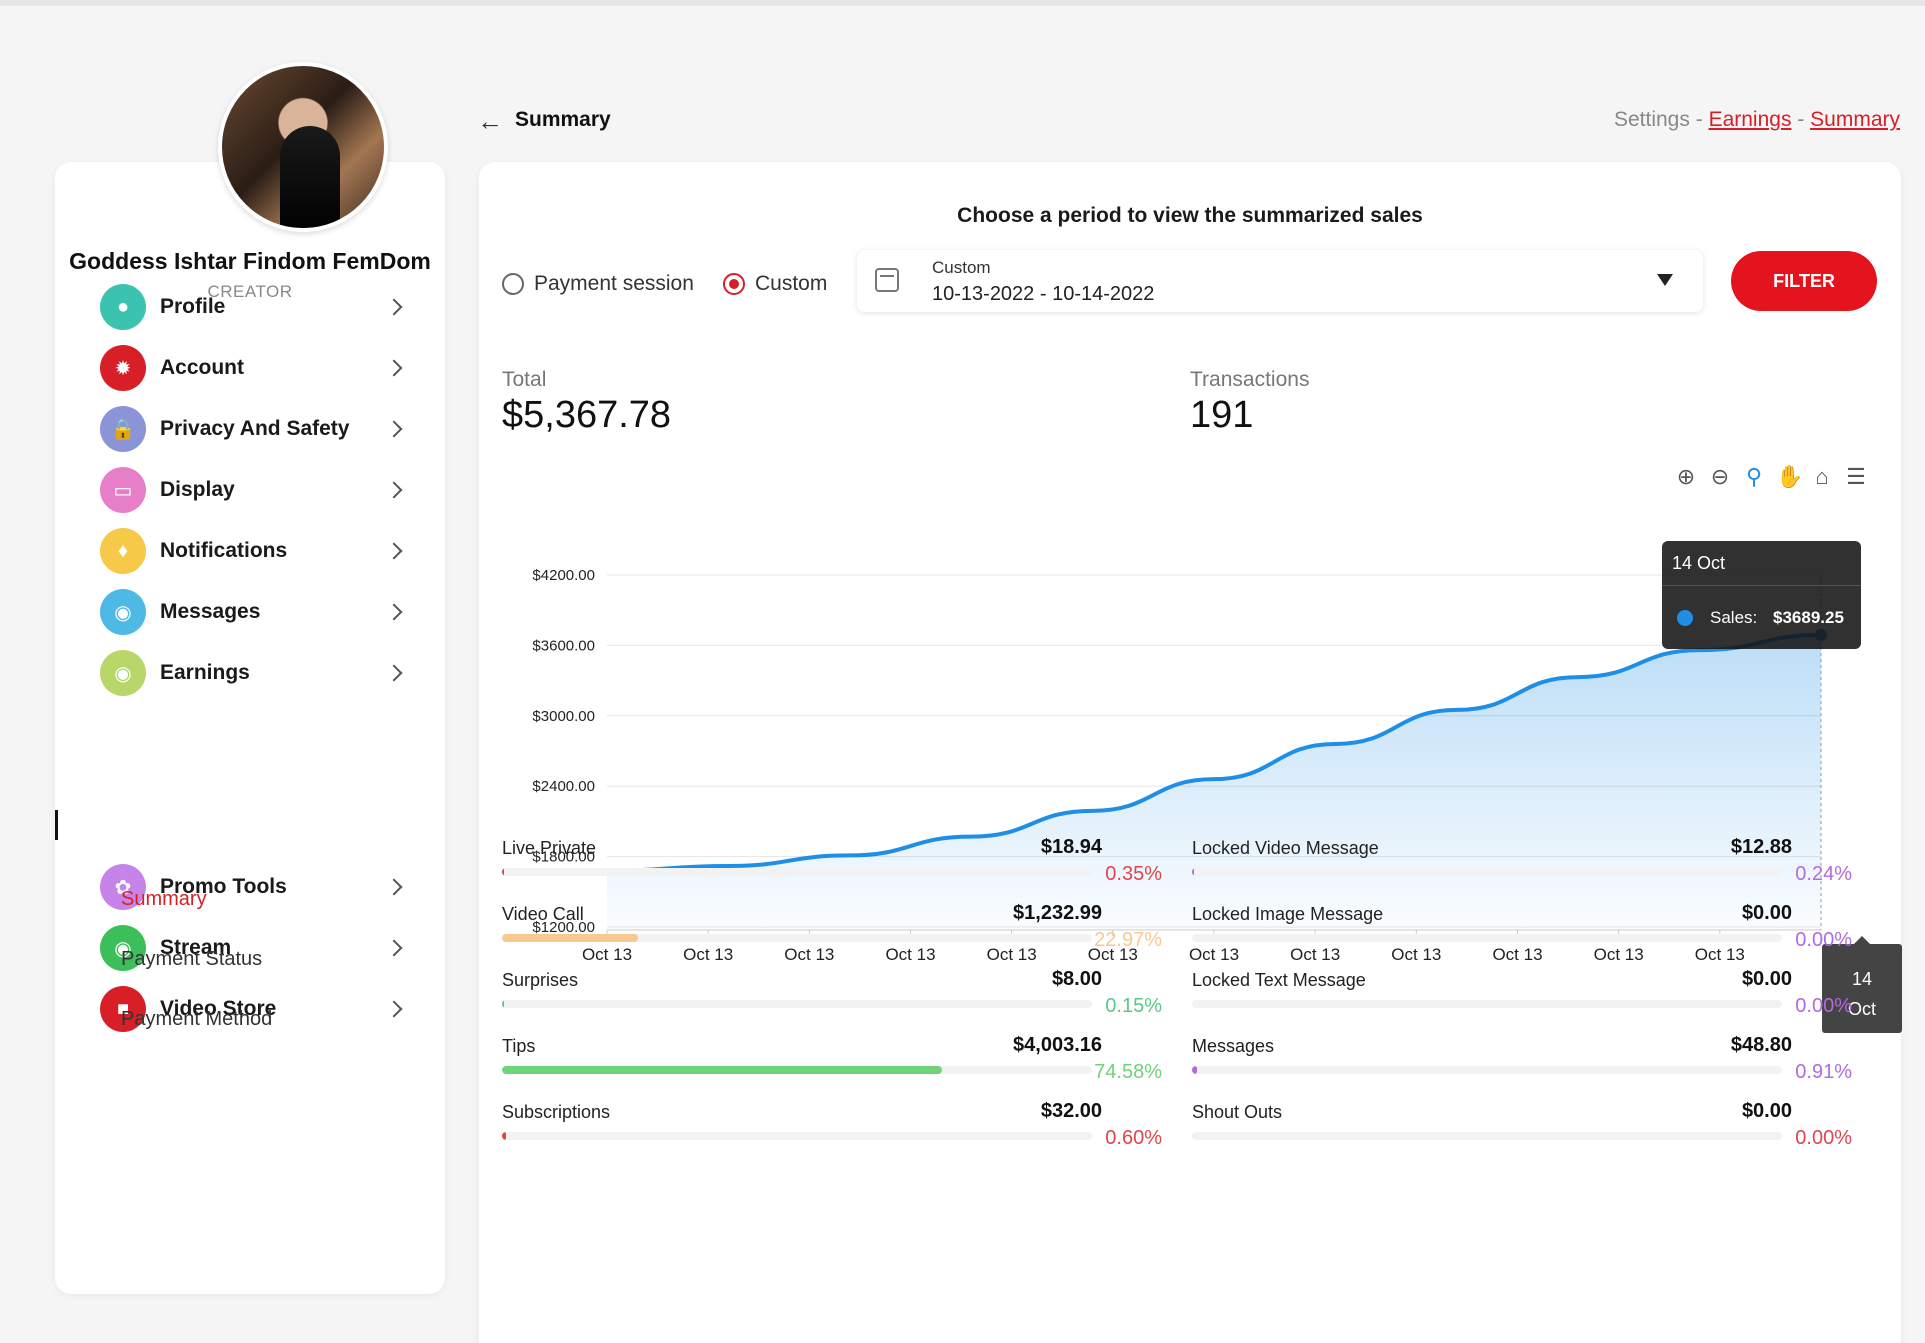  What do you see at coordinates (1685, 618) in the screenshot?
I see `tooltip-series-dot` at bounding box center [1685, 618].